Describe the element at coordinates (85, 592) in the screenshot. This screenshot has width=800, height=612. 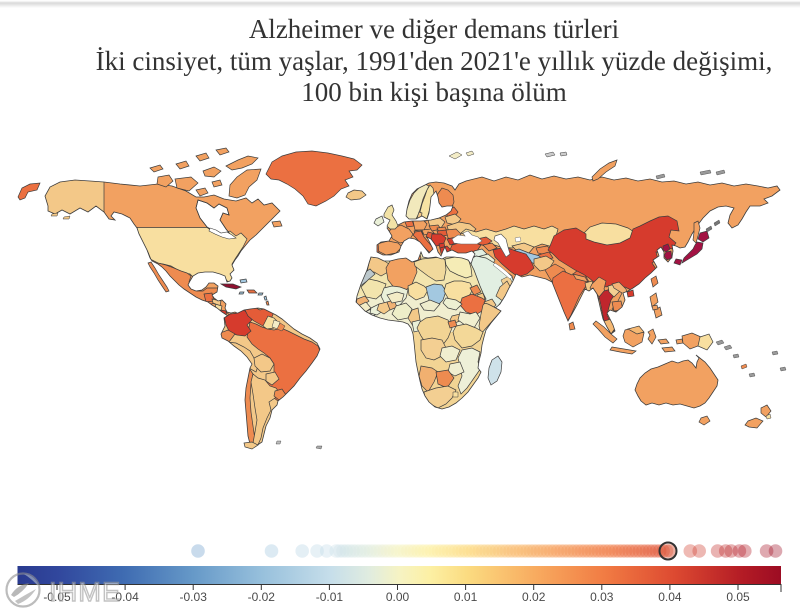
I see `svg-text: IHME` at that location.